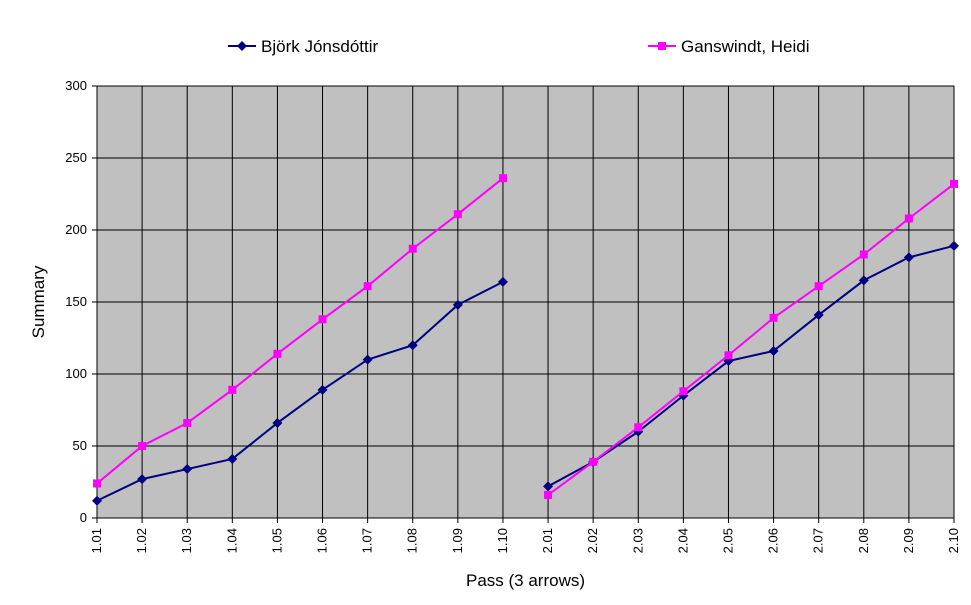 This screenshot has width=971, height=605. Describe the element at coordinates (502, 540) in the screenshot. I see `x-tick-label: 1.10` at that location.